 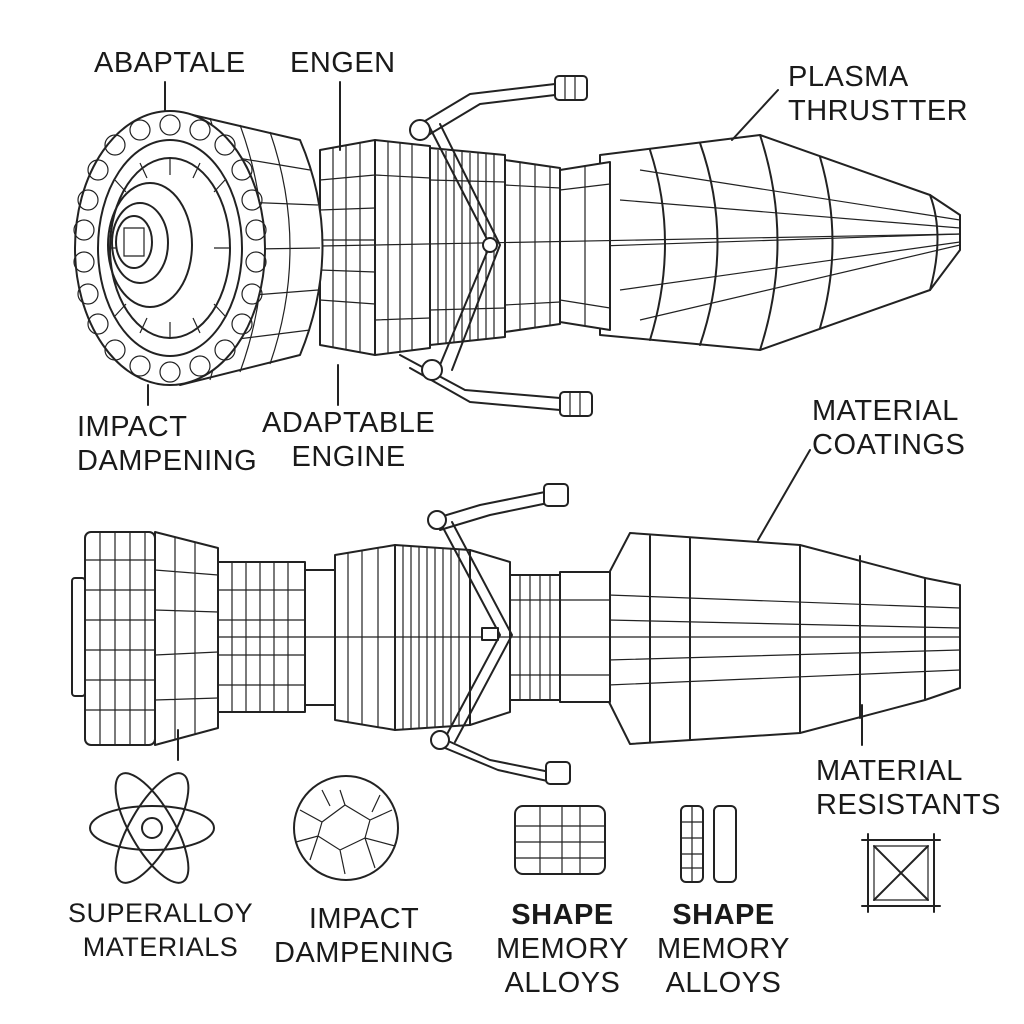 I want to click on label-engen: ENGEN, so click(x=343, y=63).